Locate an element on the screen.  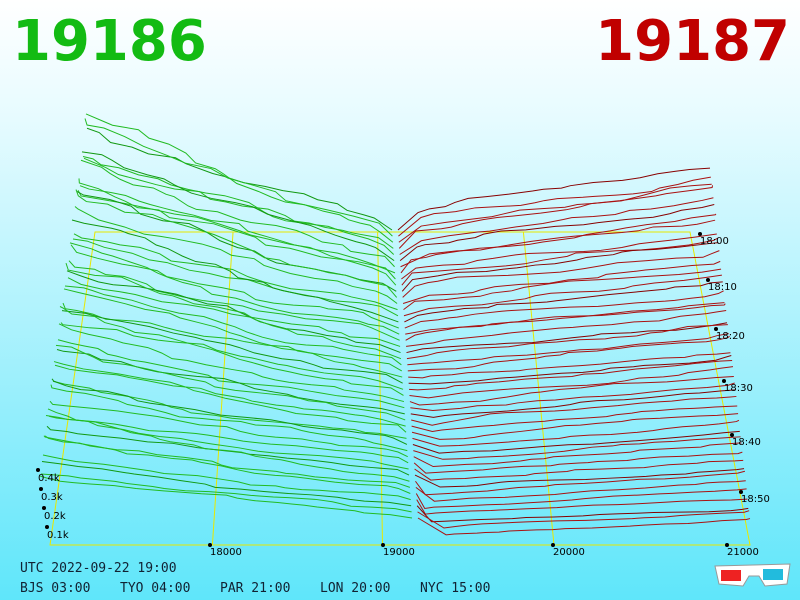
depth-label: 0.4k is located at coordinates (49, 478).